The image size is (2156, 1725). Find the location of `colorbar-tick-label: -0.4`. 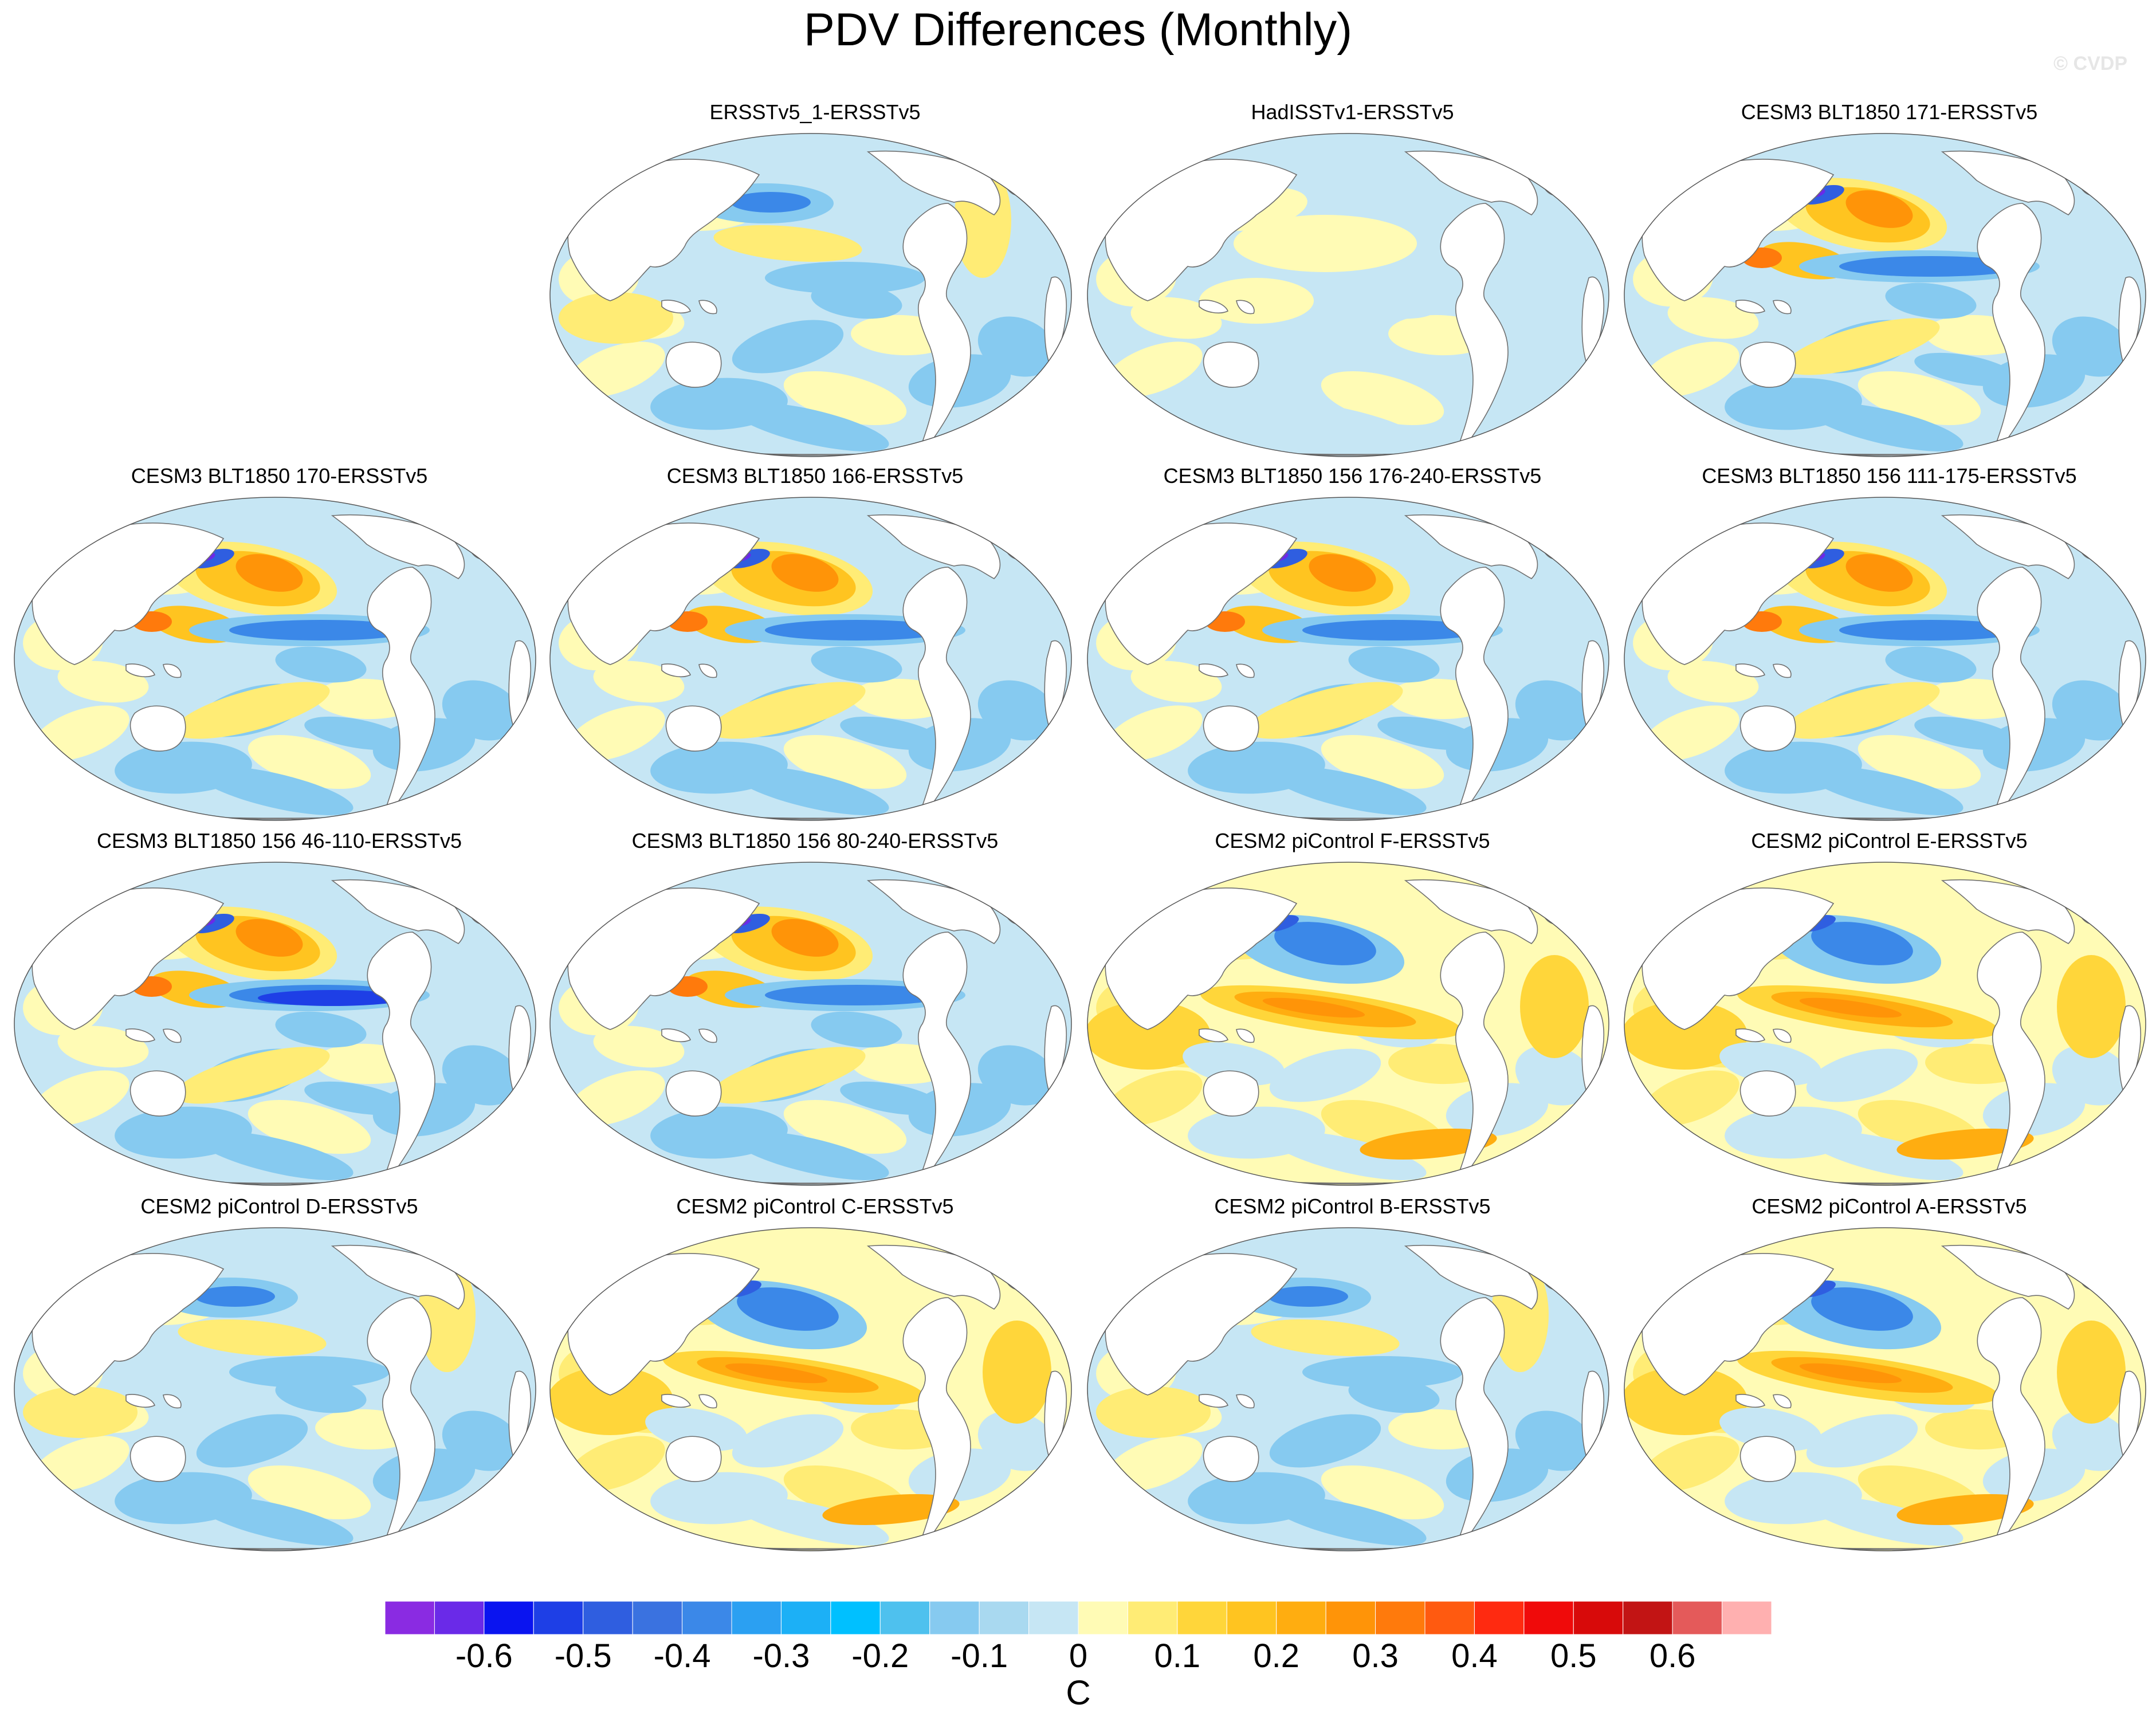

colorbar-tick-label: -0.4 is located at coordinates (682, 1656).